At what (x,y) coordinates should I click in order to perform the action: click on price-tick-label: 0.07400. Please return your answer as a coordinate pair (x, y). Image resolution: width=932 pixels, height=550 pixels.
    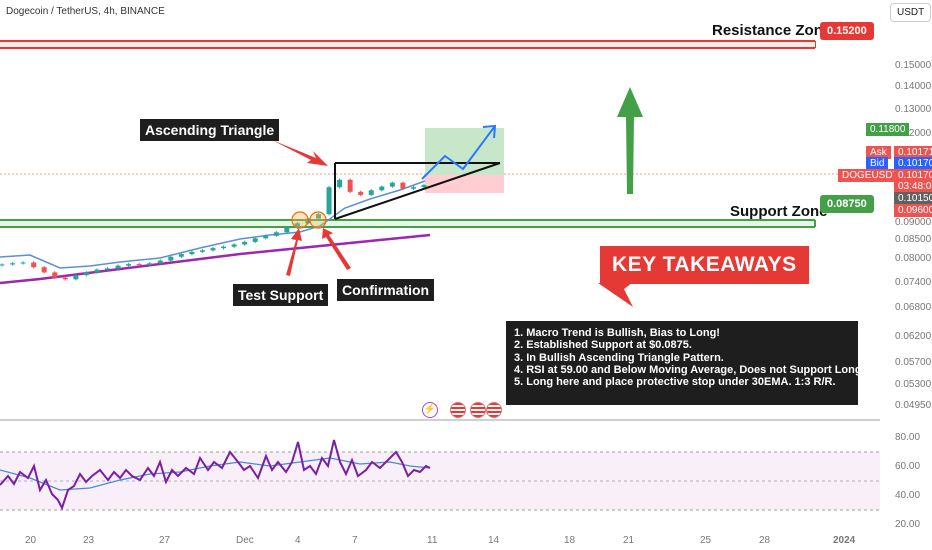
    Looking at the image, I should click on (913, 282).